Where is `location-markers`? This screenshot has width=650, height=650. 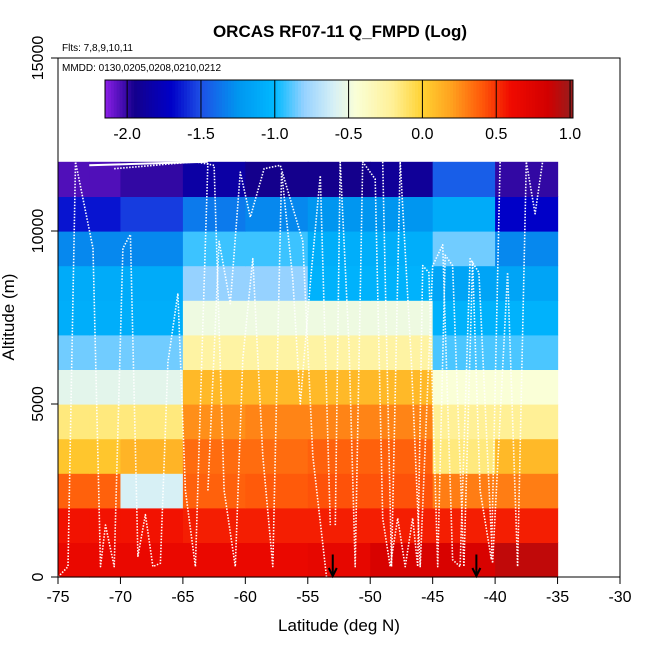
location-markers is located at coordinates (404, 566).